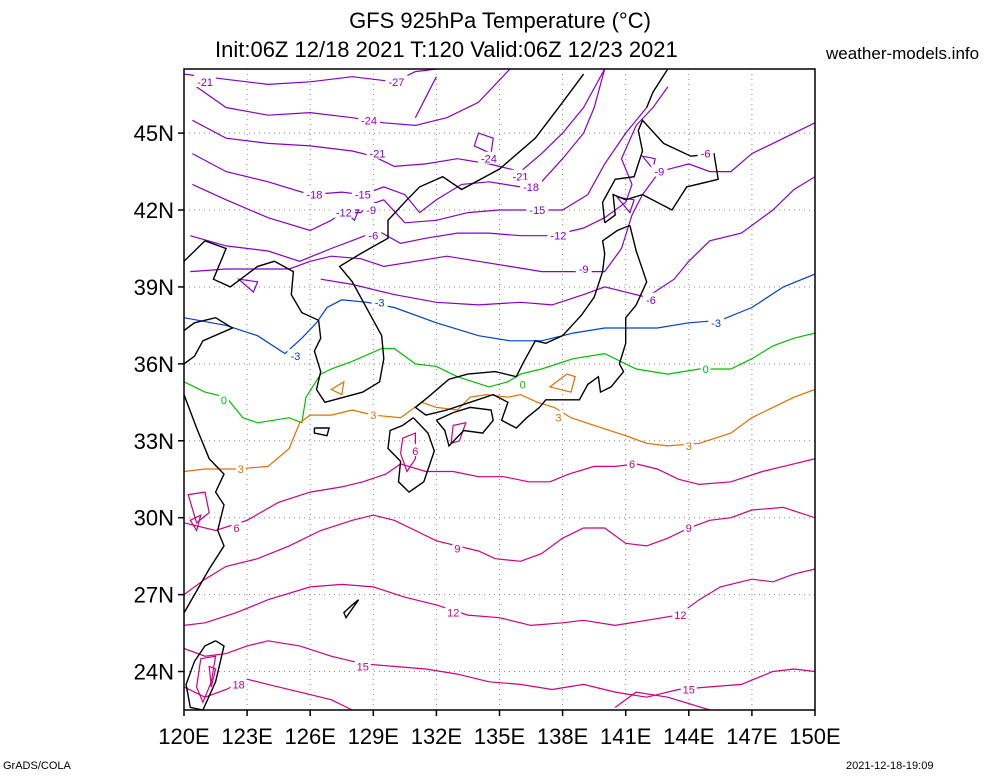 The image size is (1000, 779). Describe the element at coordinates (246, 736) in the screenshot. I see `x-tick-label: 123E` at that location.